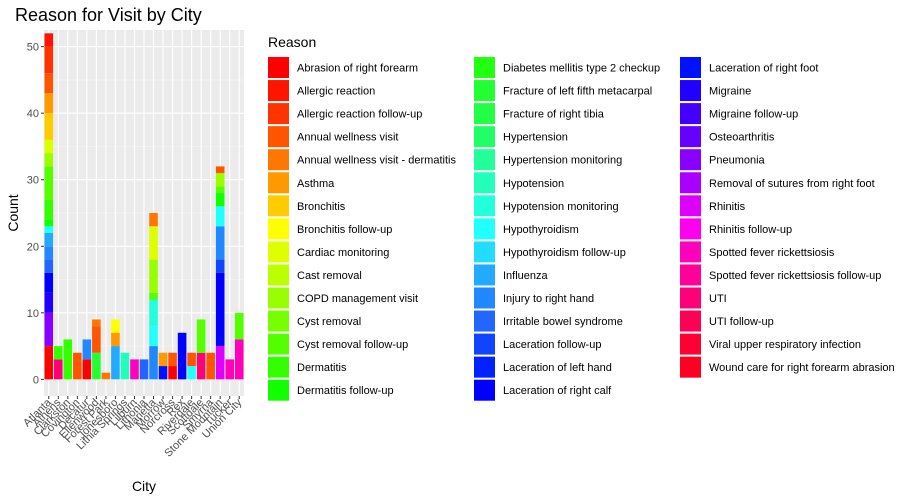  Describe the element at coordinates (322, 368) in the screenshot. I see `legend-label: Dermatitis` at that location.